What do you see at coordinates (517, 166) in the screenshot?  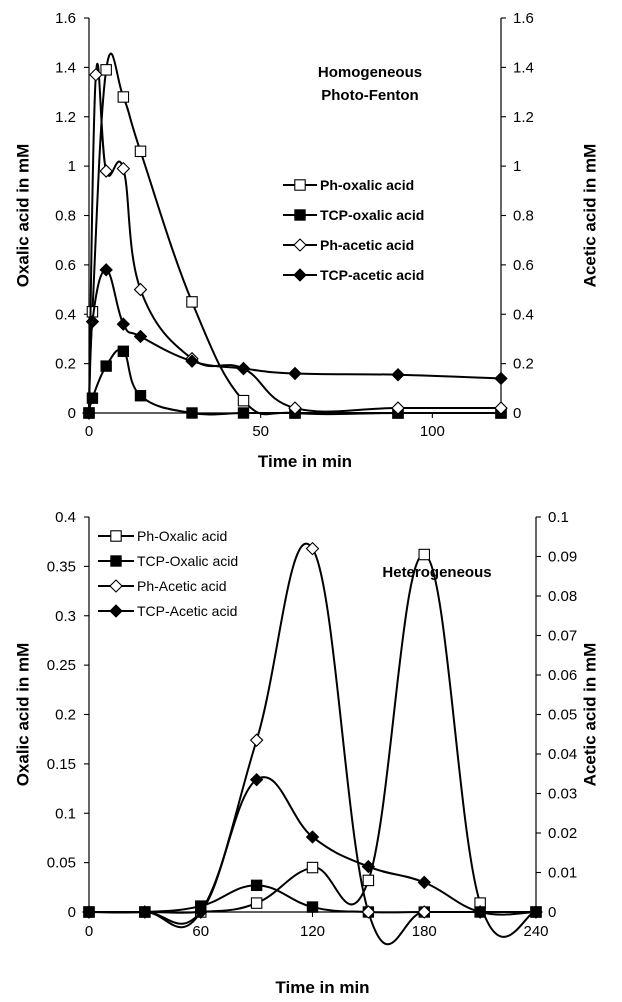 I see `y2-tick-label: 1` at bounding box center [517, 166].